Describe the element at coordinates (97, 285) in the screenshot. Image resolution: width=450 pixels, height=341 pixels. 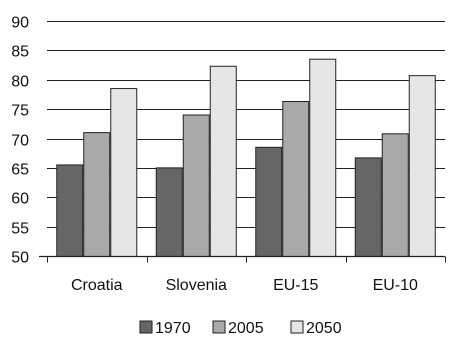
I see `category-label: Croatia` at that location.